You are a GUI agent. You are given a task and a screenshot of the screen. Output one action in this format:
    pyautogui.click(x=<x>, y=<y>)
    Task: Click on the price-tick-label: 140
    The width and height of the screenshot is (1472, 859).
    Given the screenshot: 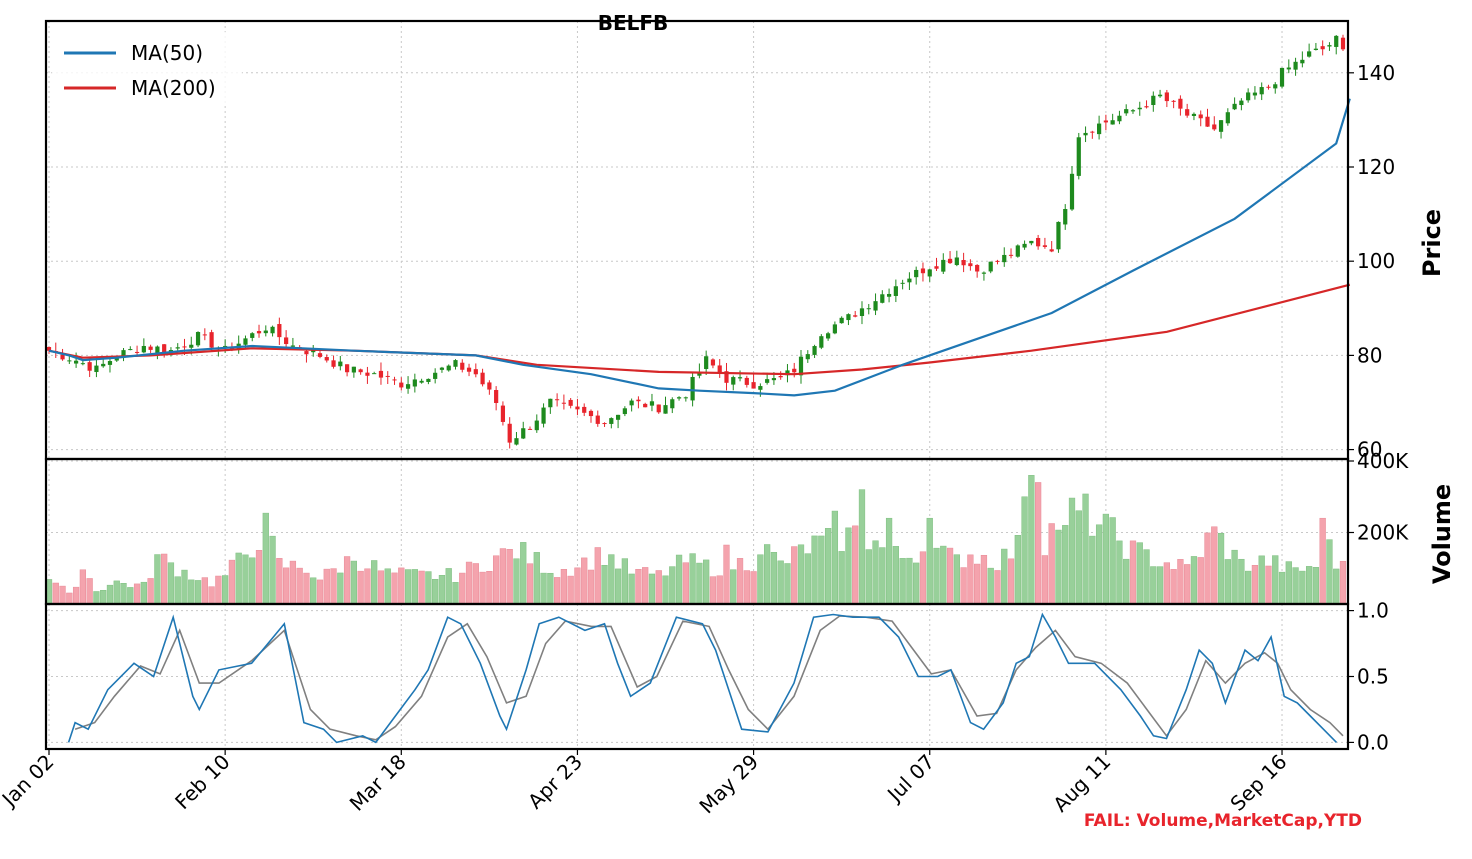 What is the action you would take?
    pyautogui.click(x=1376, y=73)
    